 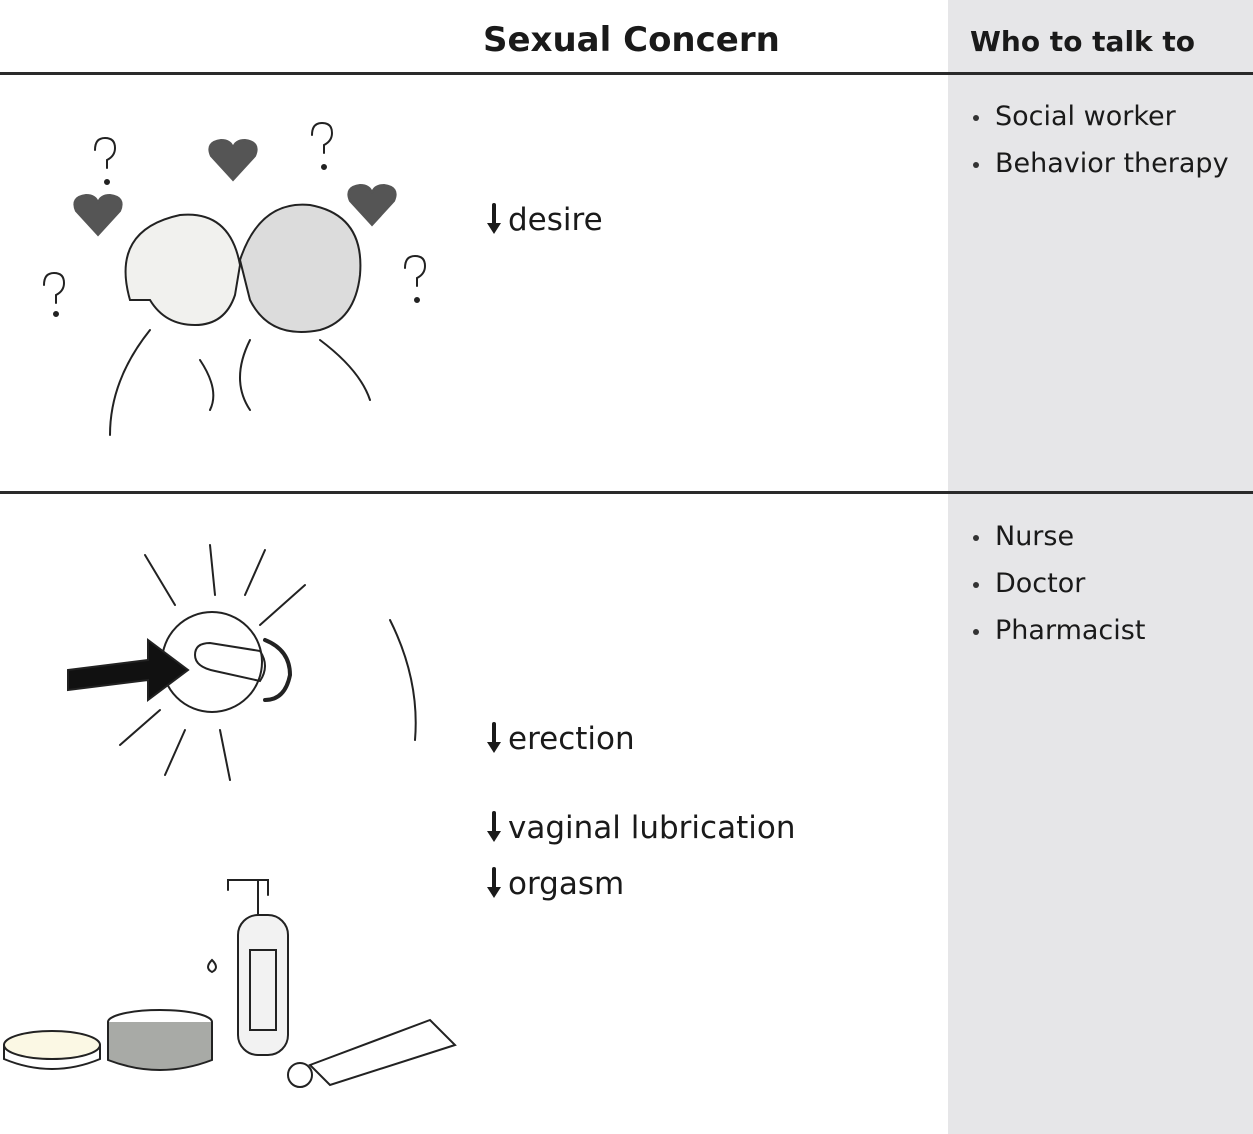 What do you see at coordinates (230, 983) in the screenshot?
I see `lubricant-illustration` at bounding box center [230, 983].